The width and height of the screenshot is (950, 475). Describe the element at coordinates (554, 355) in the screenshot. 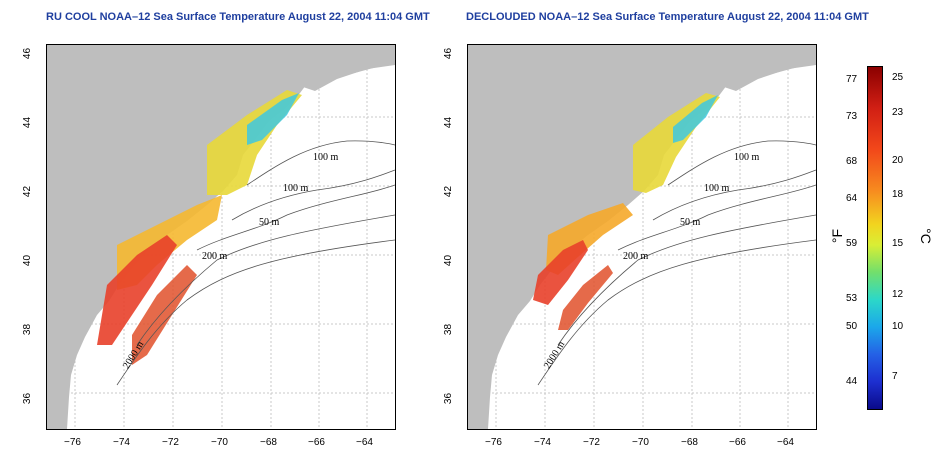

I see `contour-label-2000: 2000 m` at that location.